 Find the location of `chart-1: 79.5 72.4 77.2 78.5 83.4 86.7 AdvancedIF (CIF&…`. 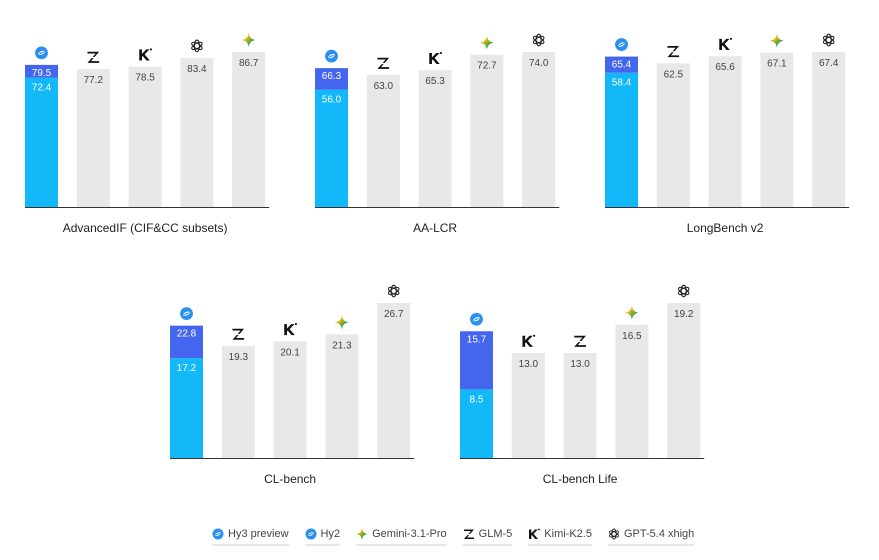

chart-1: 79.5 72.4 77.2 78.5 83.4 86.7 AdvancedIF (CIF&… is located at coordinates (147, 134).